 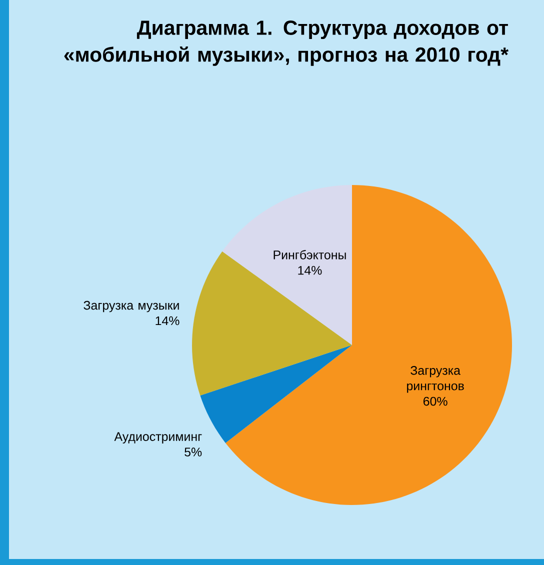 What do you see at coordinates (435, 379) in the screenshot?
I see `slice-label: Загрузка рингтонов` at bounding box center [435, 379].